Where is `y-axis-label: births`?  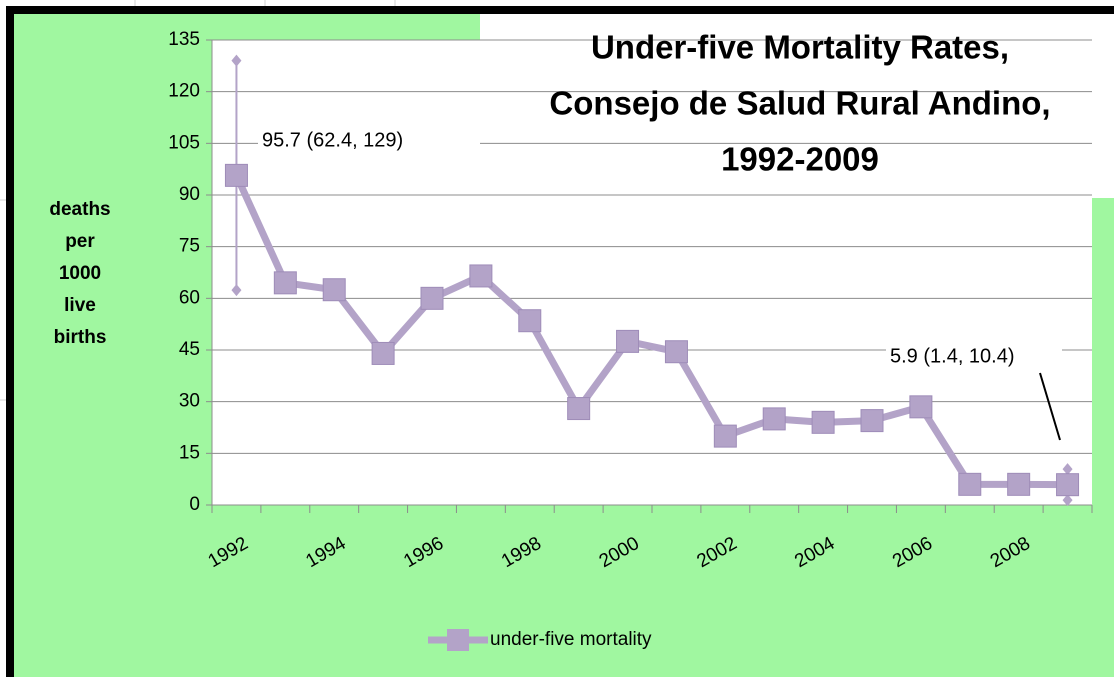 y-axis-label: births is located at coordinates (80, 337).